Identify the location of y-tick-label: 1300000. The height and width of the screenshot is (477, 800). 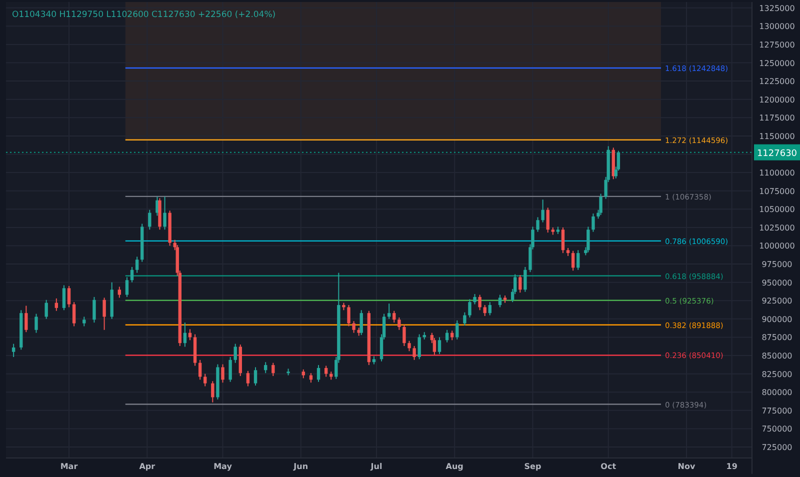
(777, 27).